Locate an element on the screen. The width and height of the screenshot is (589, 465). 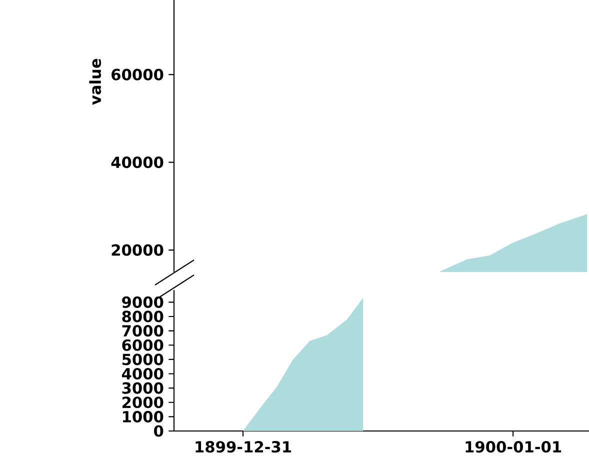
y-tick-label: 4000 is located at coordinates (143, 374).